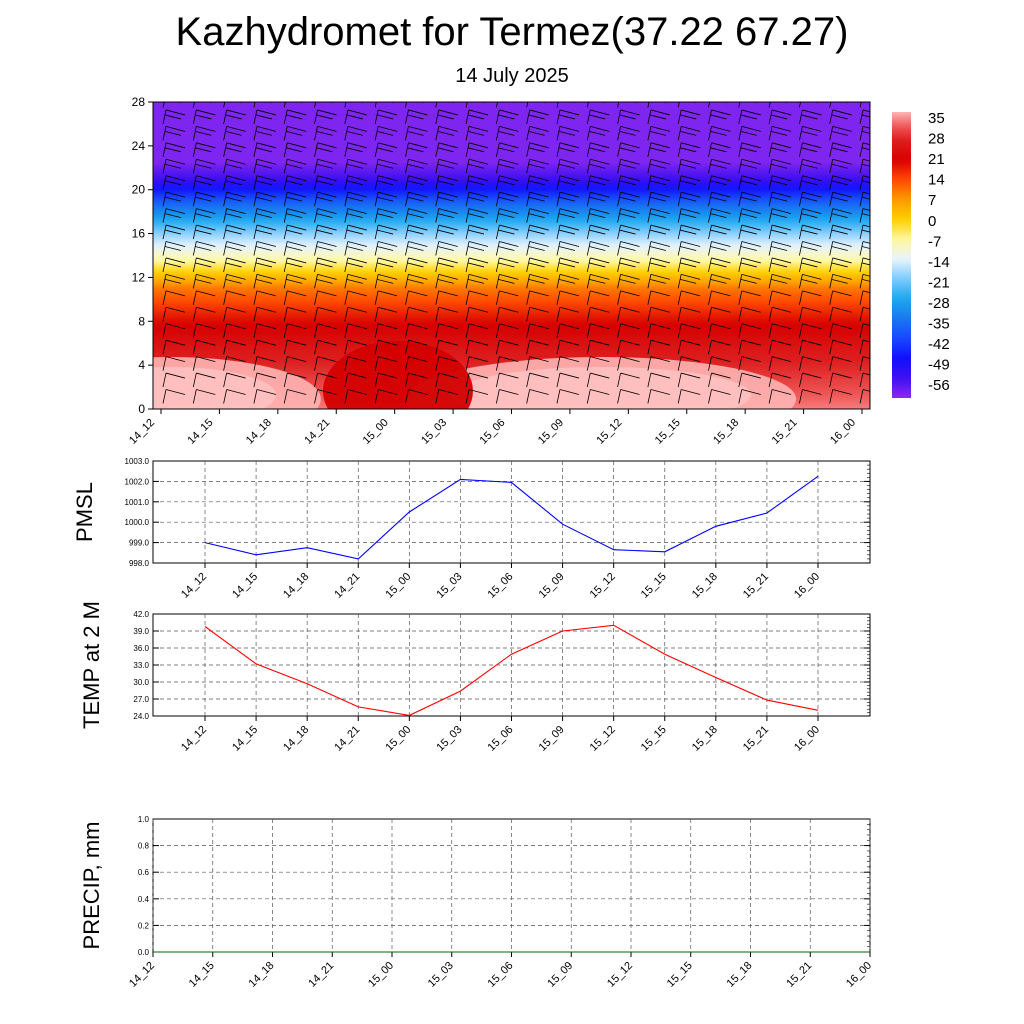  I want to click on pmsl-x-tick-label: 15_06, so click(501, 586).